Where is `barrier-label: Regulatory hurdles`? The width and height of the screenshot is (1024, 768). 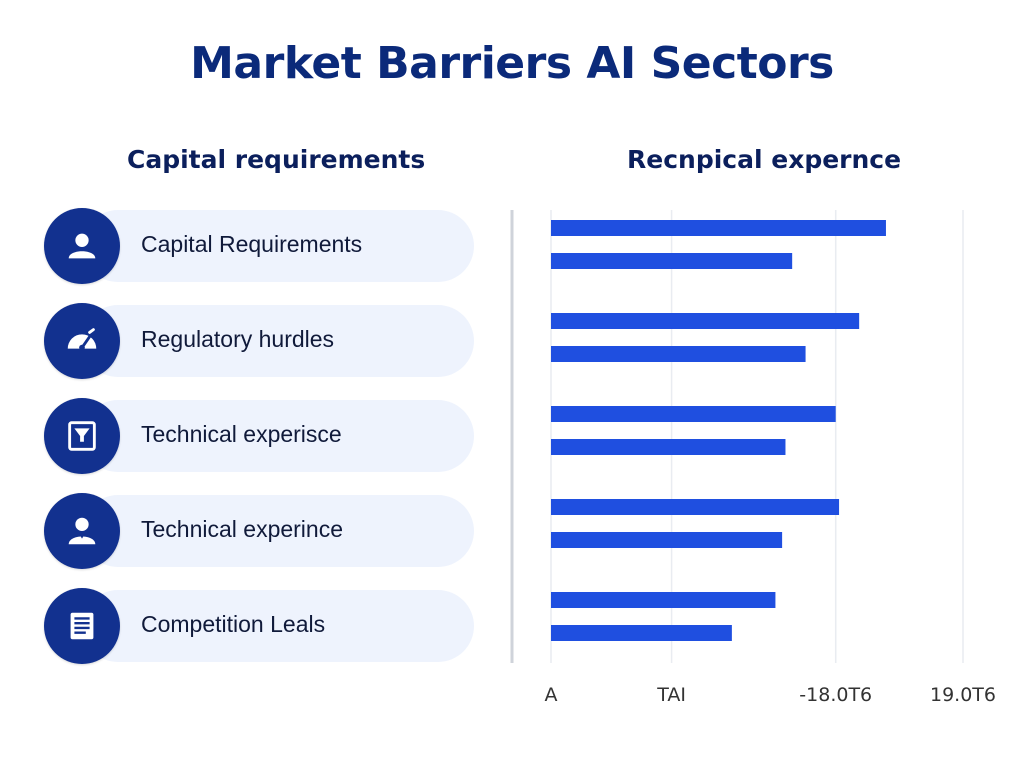
barrier-label: Regulatory hurdles is located at coordinates (238, 339).